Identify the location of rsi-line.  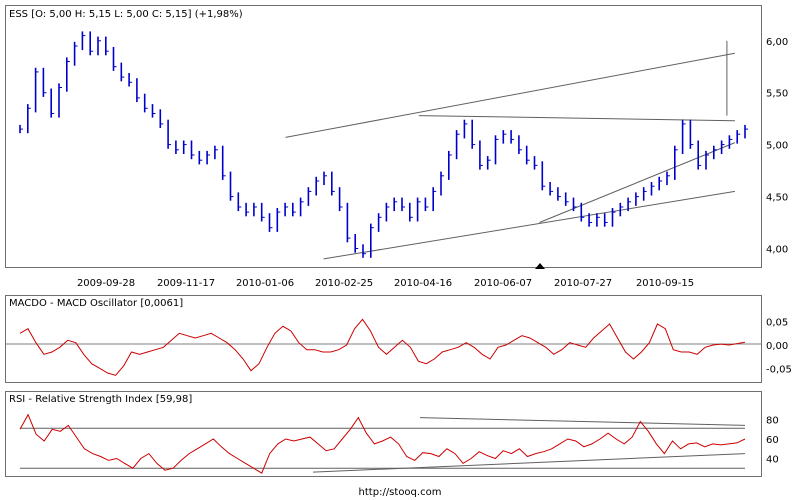
(382, 443).